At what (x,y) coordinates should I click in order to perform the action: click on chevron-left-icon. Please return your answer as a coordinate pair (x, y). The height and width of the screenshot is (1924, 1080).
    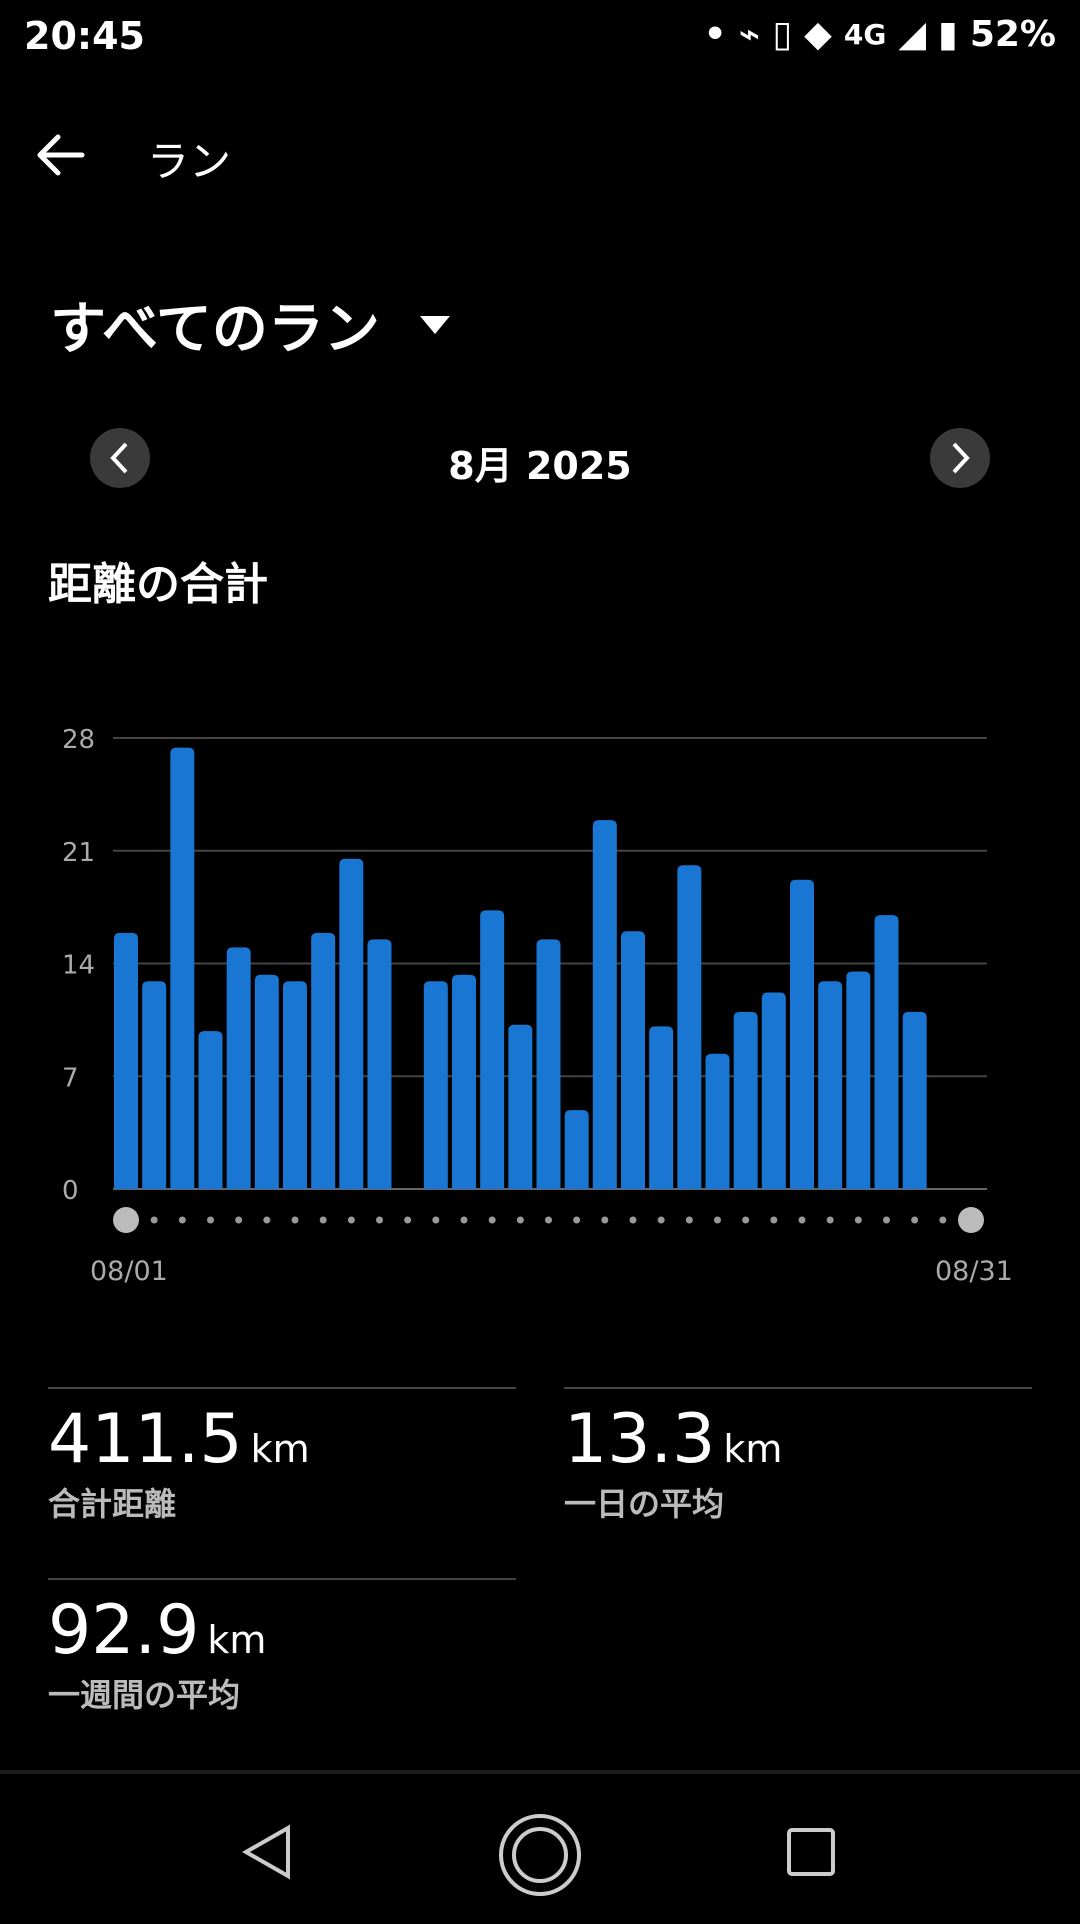
    Looking at the image, I should click on (119, 458).